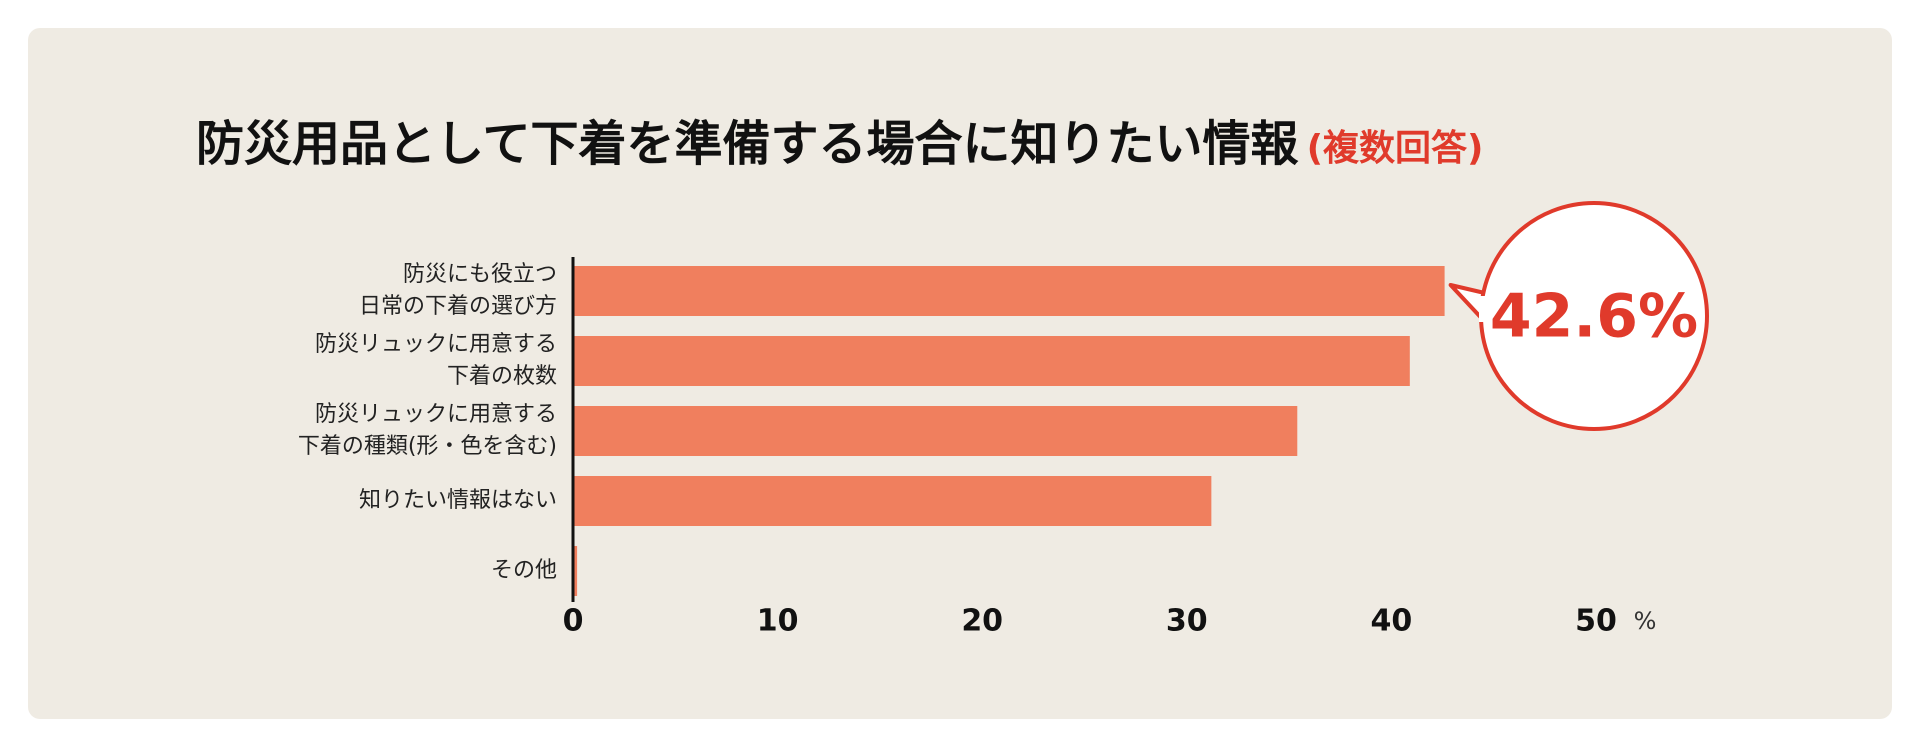 The height and width of the screenshot is (747, 1920). What do you see at coordinates (480, 274) in the screenshot?
I see `category-label: 防災にも役立つ` at bounding box center [480, 274].